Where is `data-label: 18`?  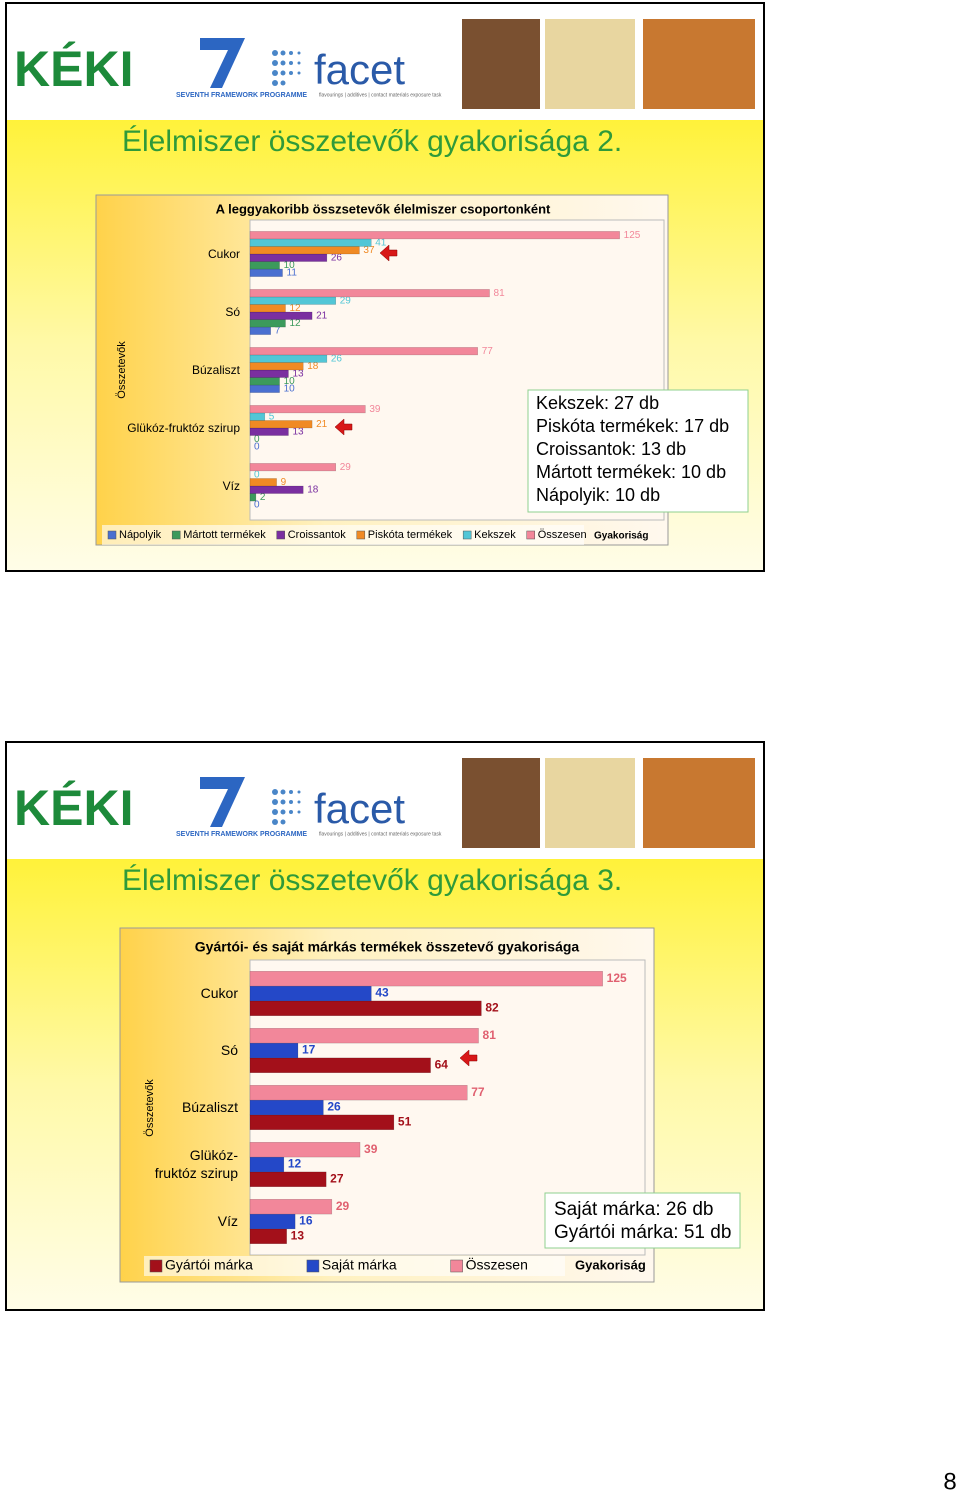 data-label: 18 is located at coordinates (313, 489).